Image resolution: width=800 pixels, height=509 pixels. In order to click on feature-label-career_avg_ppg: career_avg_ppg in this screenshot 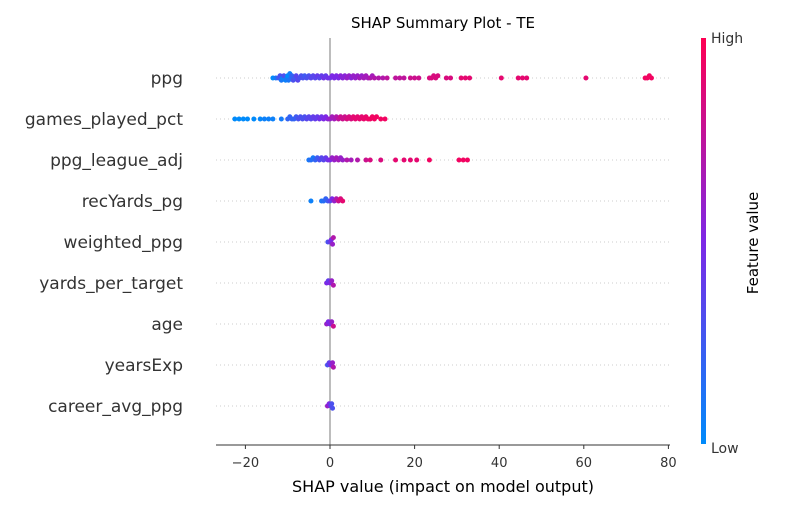, I will do `click(115, 407)`.